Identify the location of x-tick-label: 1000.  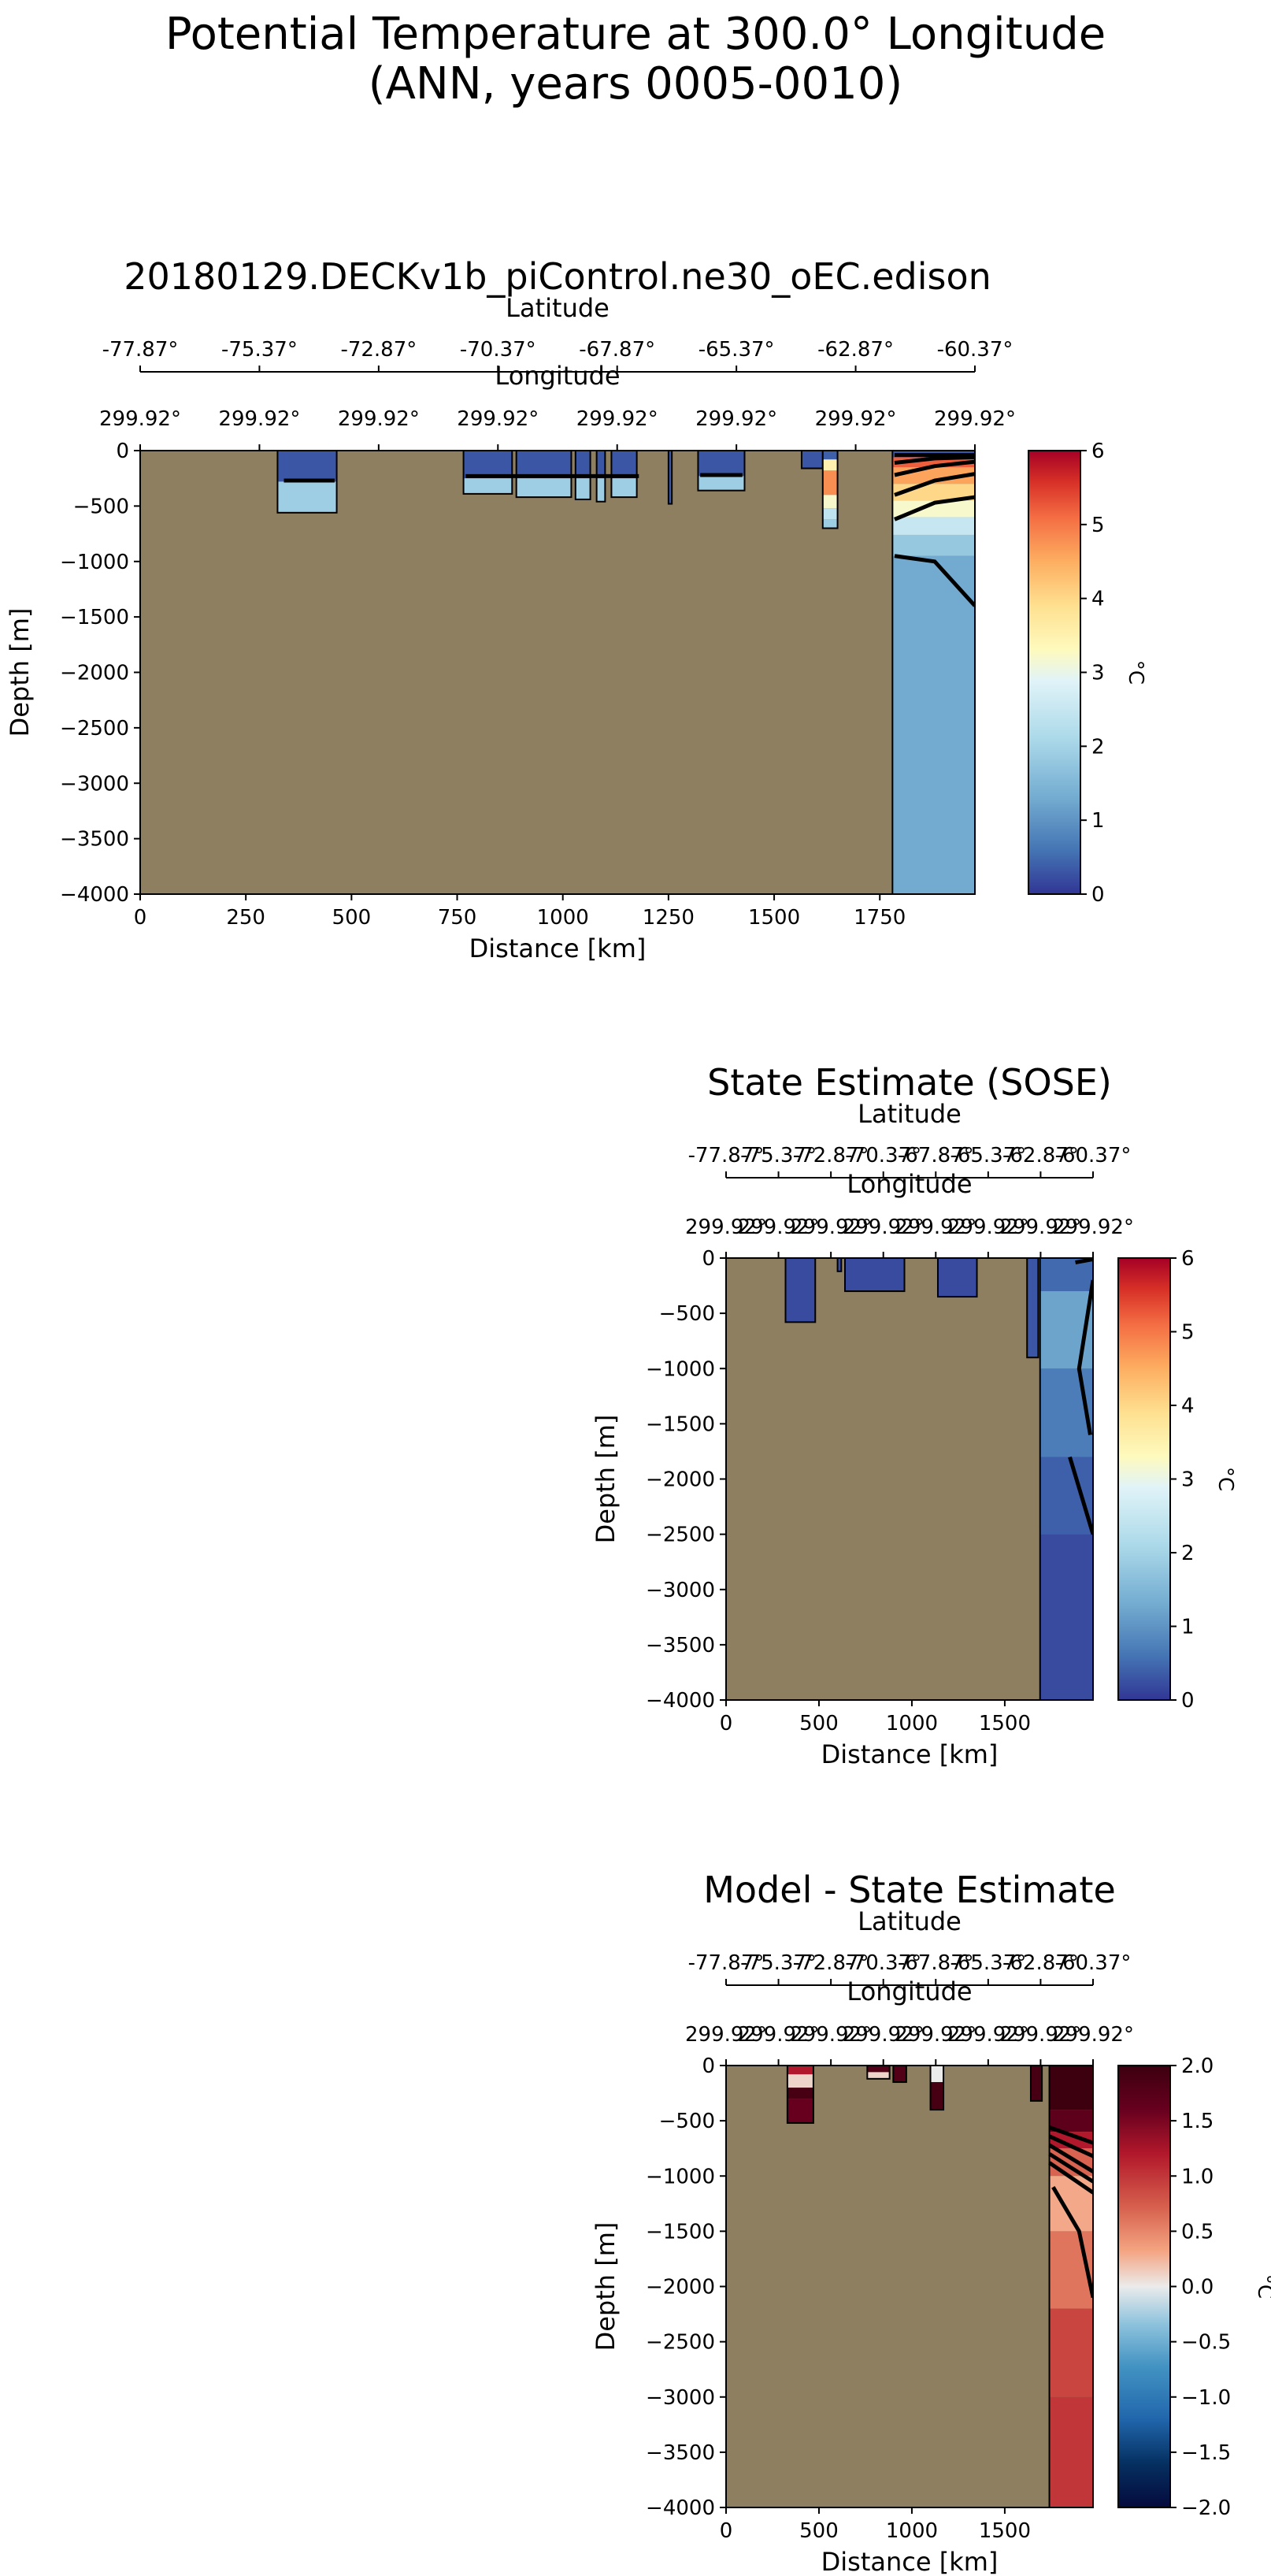
(563, 918).